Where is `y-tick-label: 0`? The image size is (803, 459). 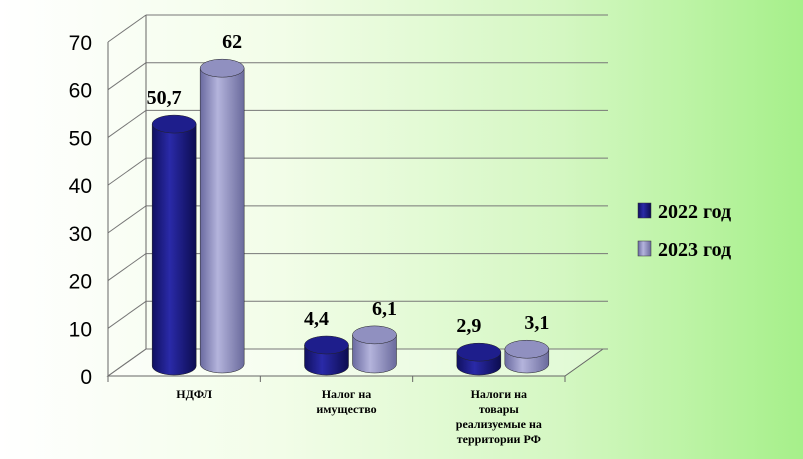 y-tick-label: 0 is located at coordinates (86, 377).